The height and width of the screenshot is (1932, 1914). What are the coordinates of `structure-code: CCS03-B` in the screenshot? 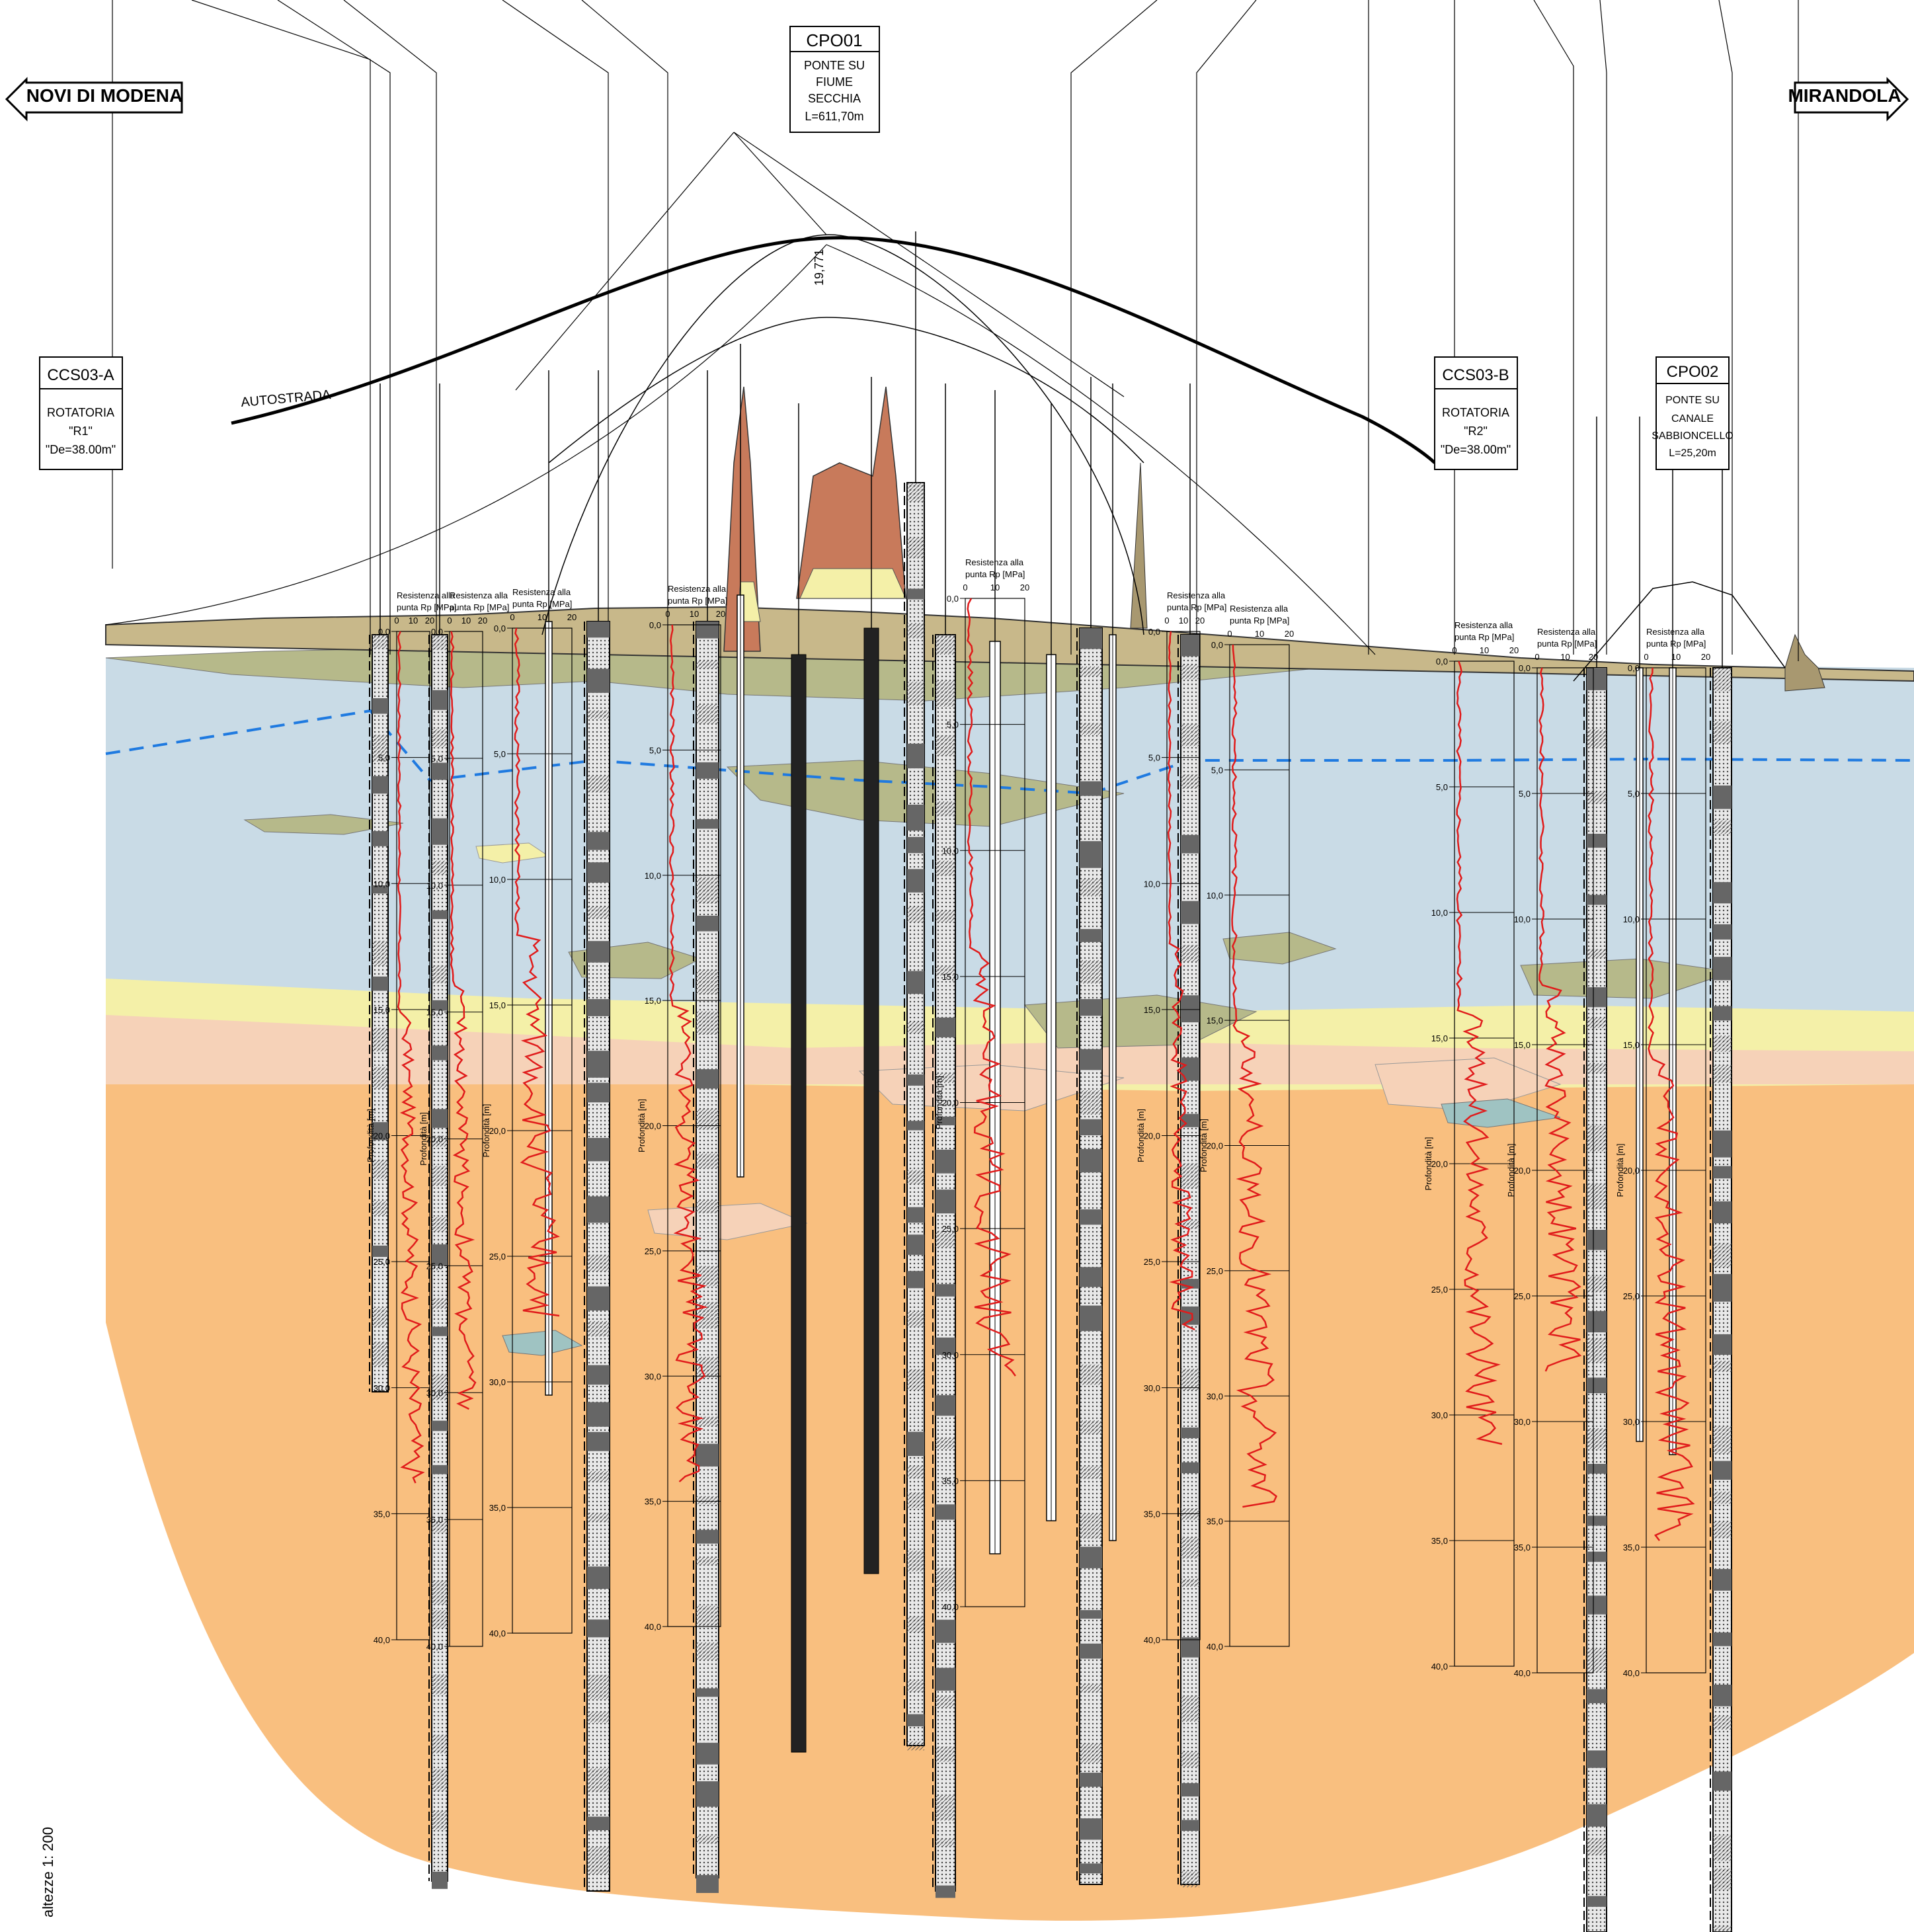 It's located at (1476, 375).